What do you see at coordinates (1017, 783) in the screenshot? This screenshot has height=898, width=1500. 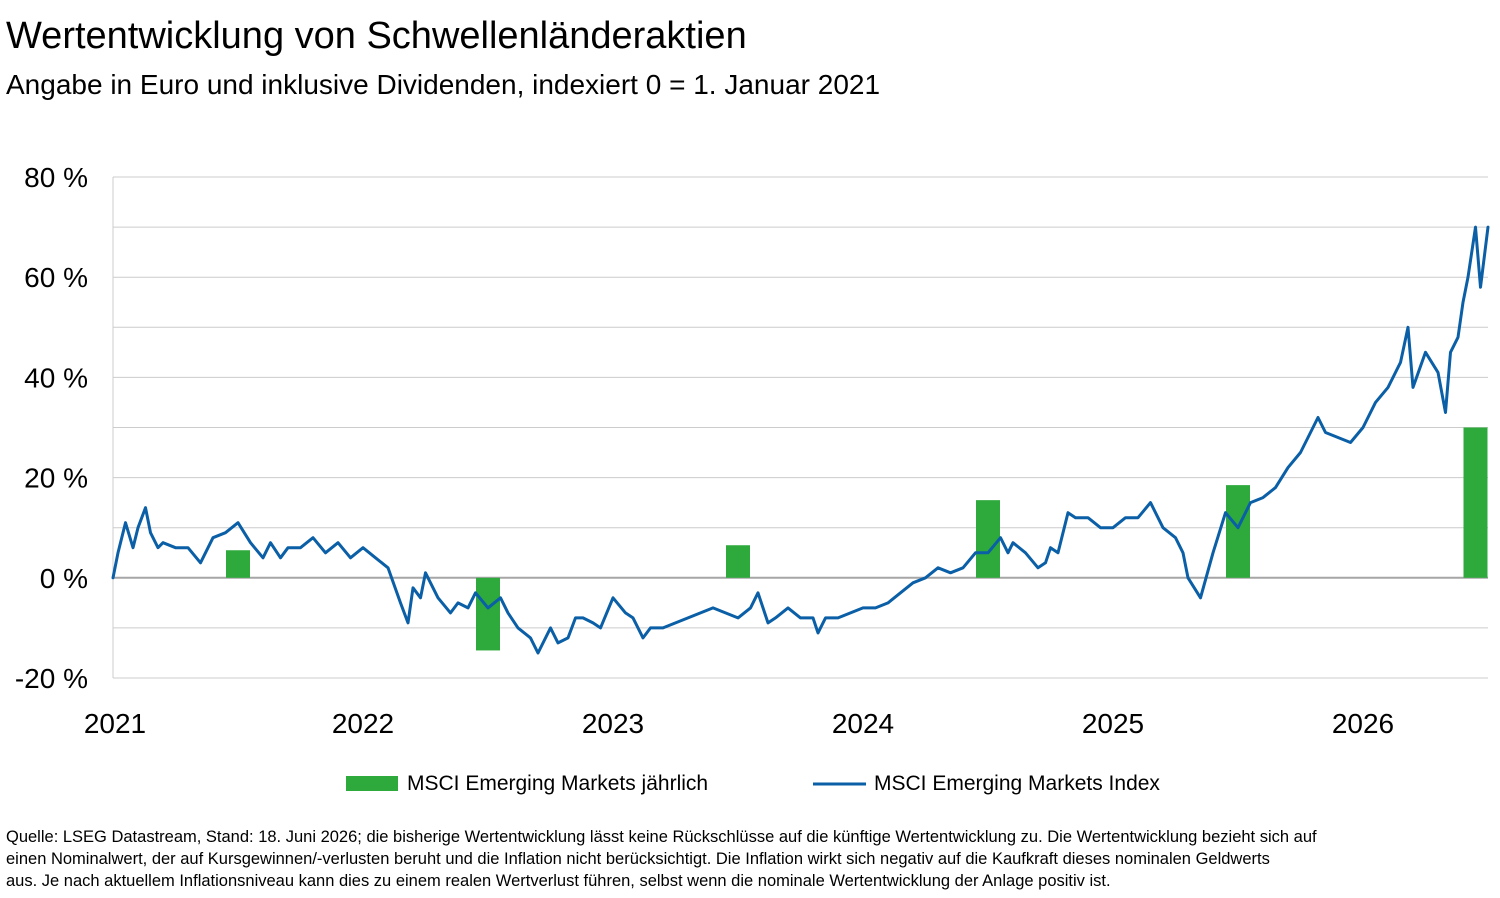 I see `legend-line-label: MSCI Emerging Markets Index` at bounding box center [1017, 783].